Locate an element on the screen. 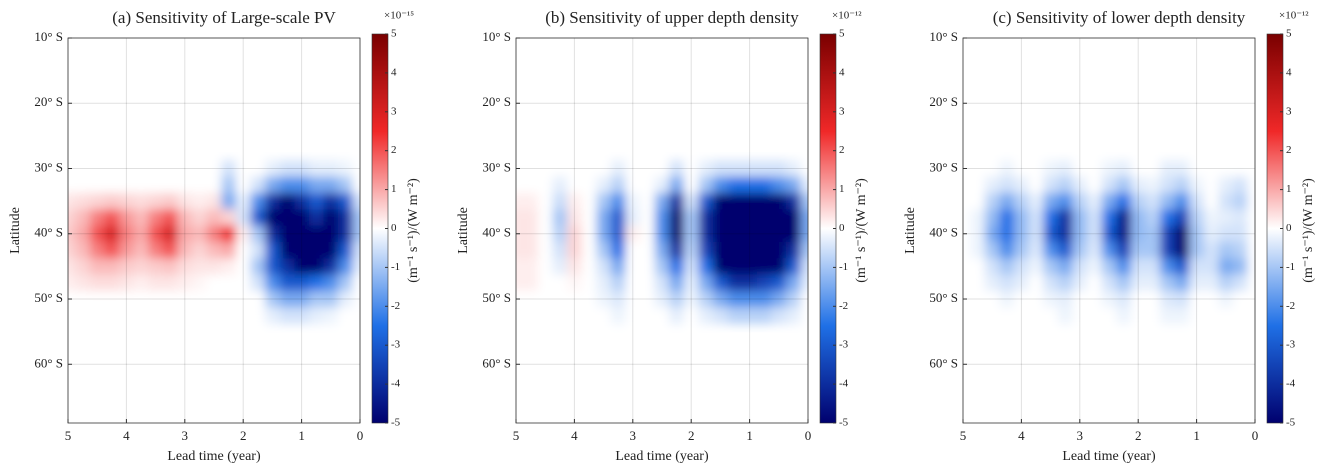 Image resolution: width=1338 pixels, height=467 pixels. x-tick-label: 3 is located at coordinates (633, 435).